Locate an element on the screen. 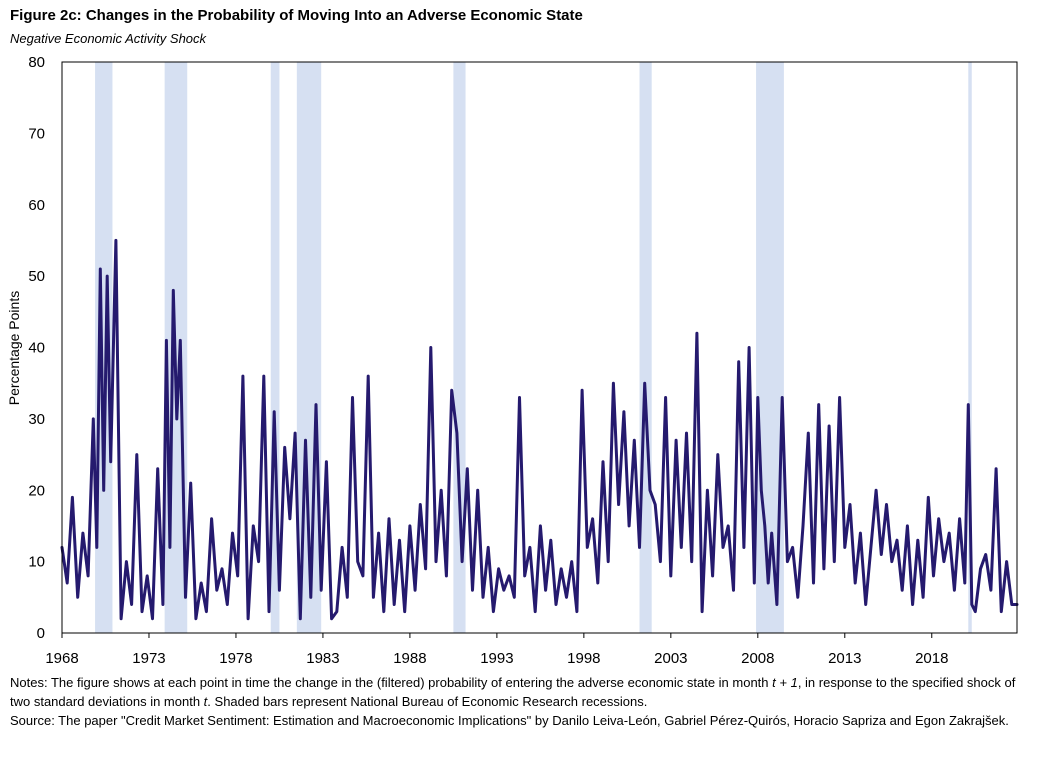  chart-subtitle: Negative Economic Activity Shock is located at coordinates (108, 38).